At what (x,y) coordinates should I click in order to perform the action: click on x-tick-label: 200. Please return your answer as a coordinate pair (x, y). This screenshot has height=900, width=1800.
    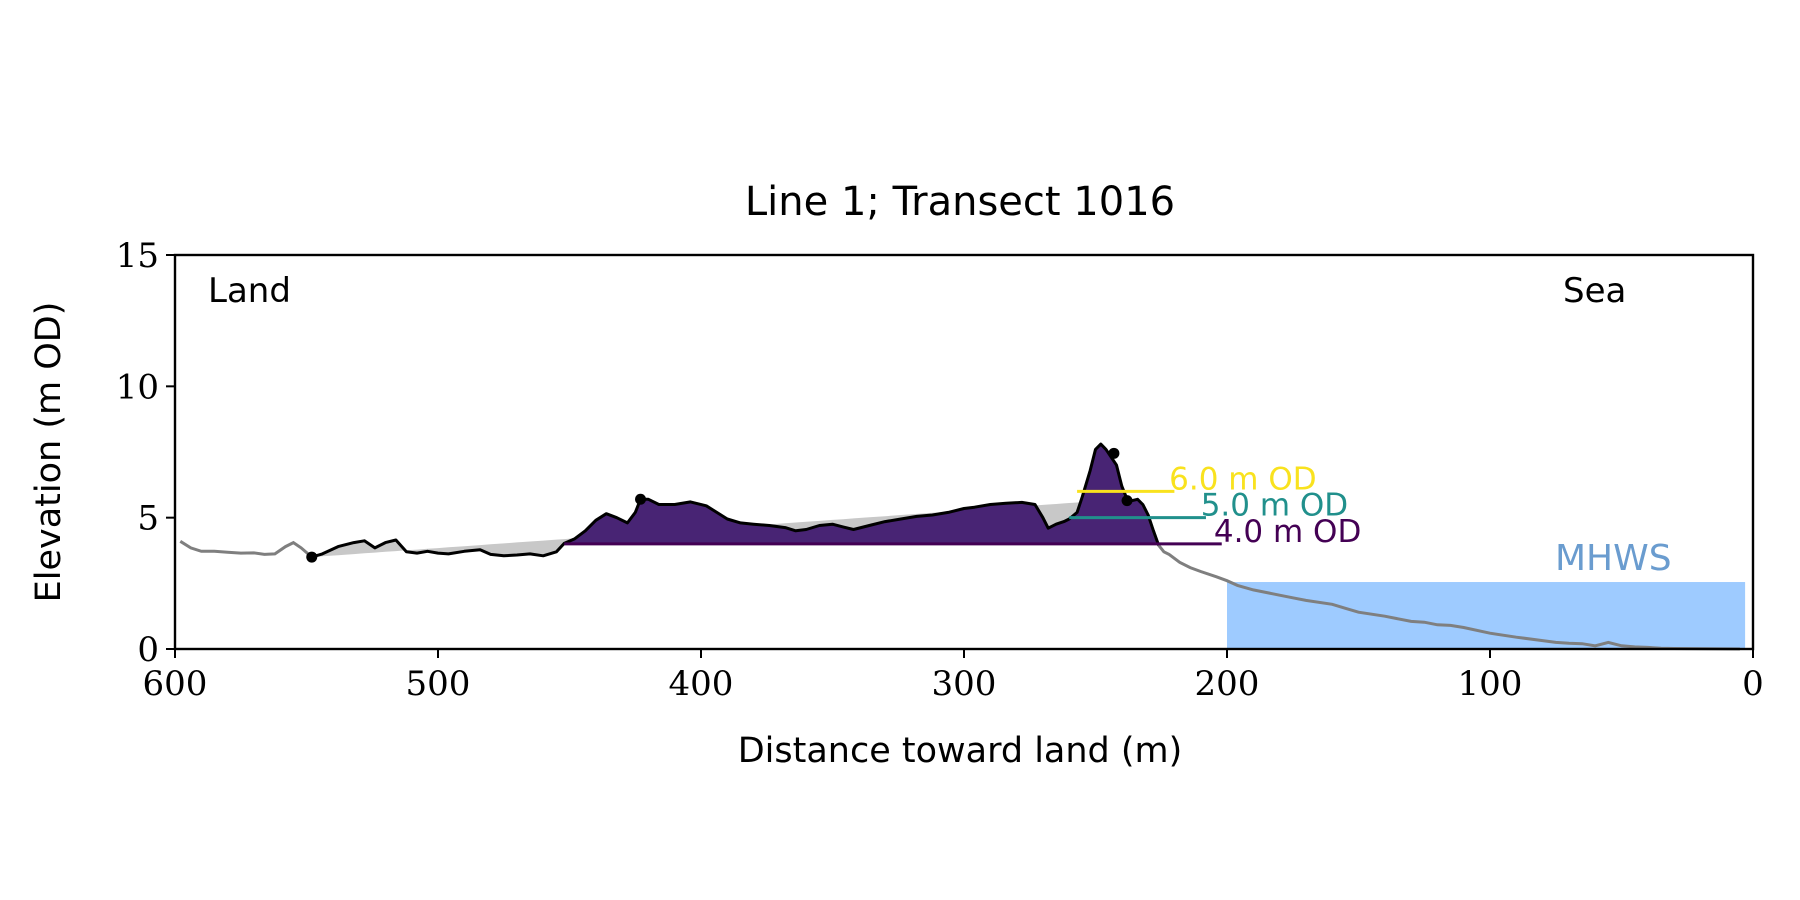
    Looking at the image, I should click on (1227, 684).